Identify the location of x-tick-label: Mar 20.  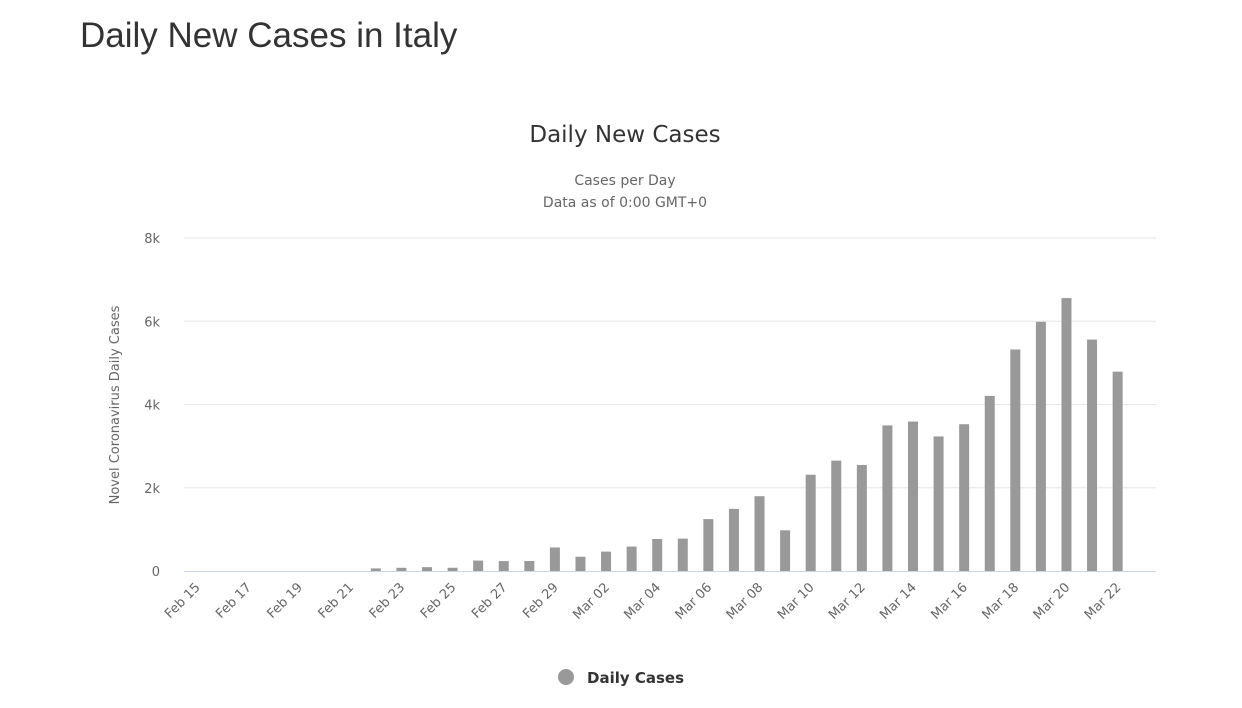
(1052, 601).